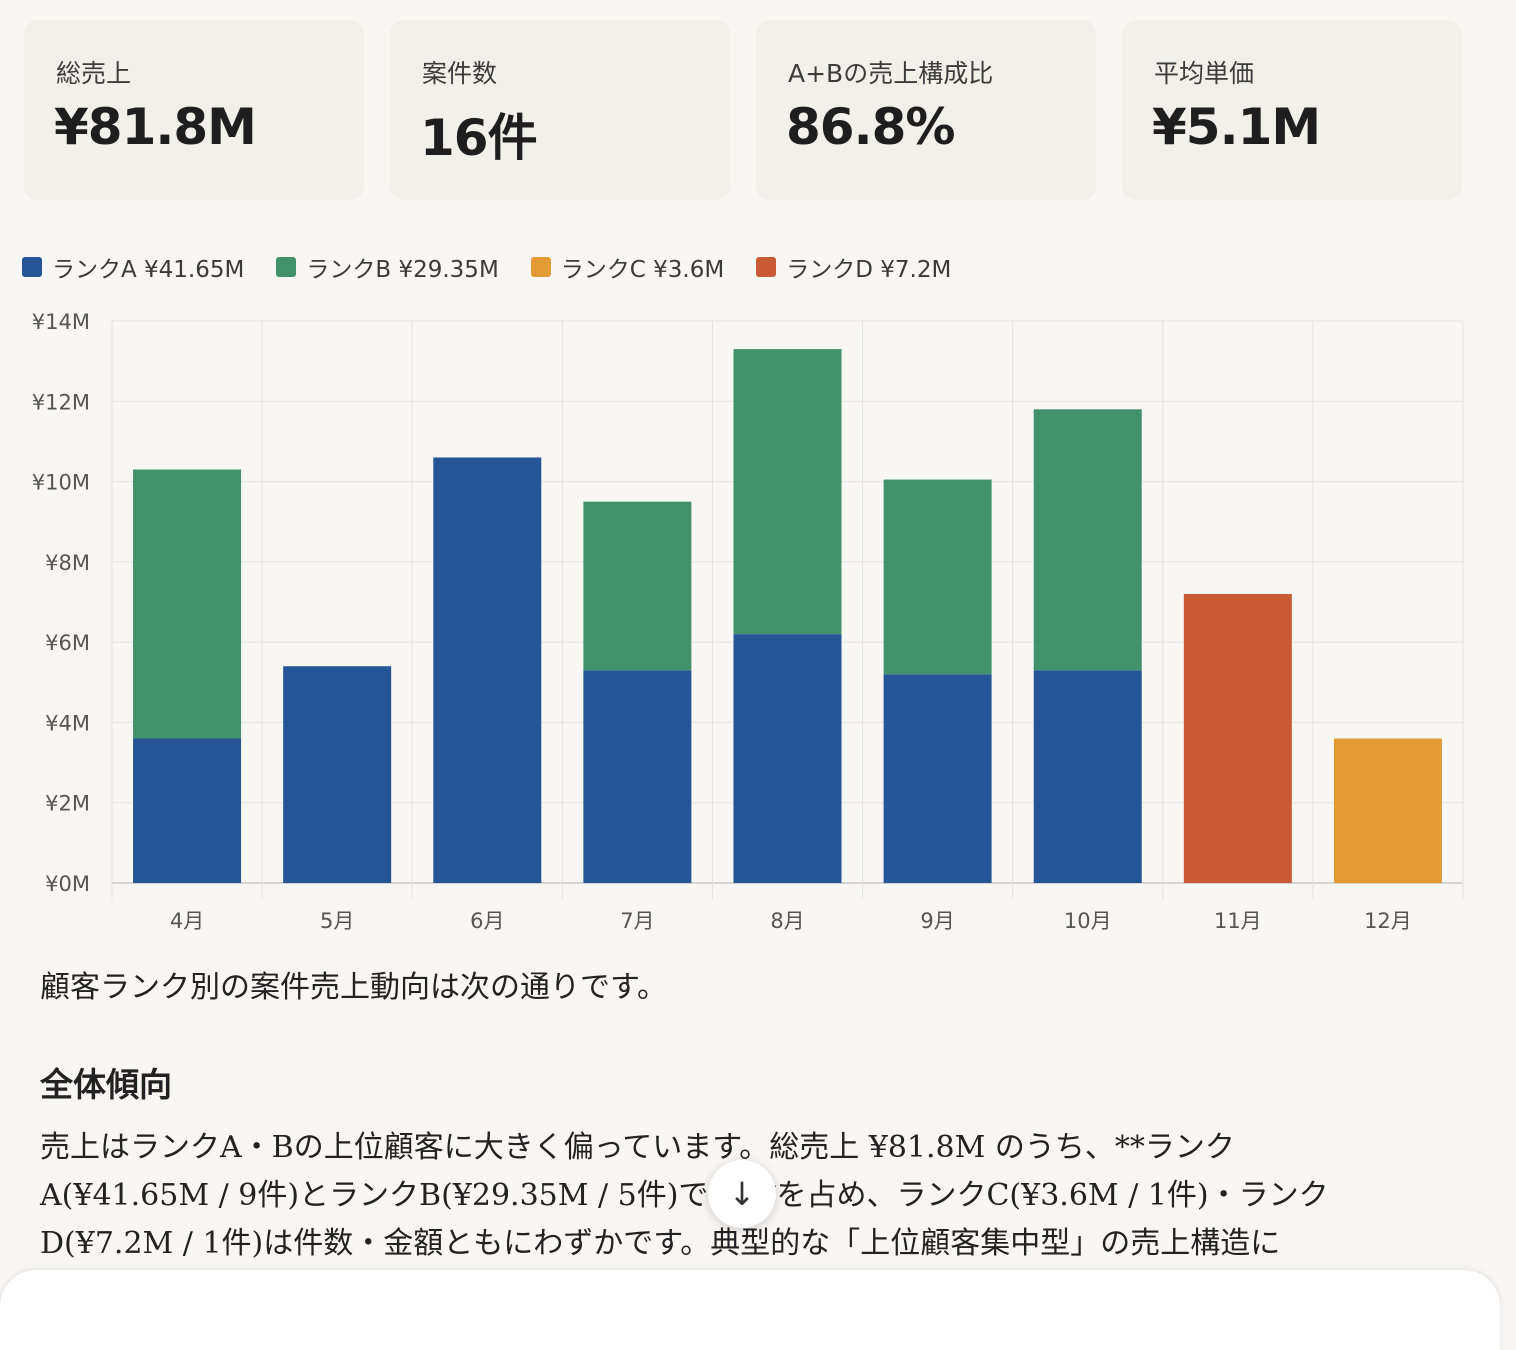  Describe the element at coordinates (402, 270) in the screenshot. I see `legend-label: ランクB ¥29.35M` at that location.